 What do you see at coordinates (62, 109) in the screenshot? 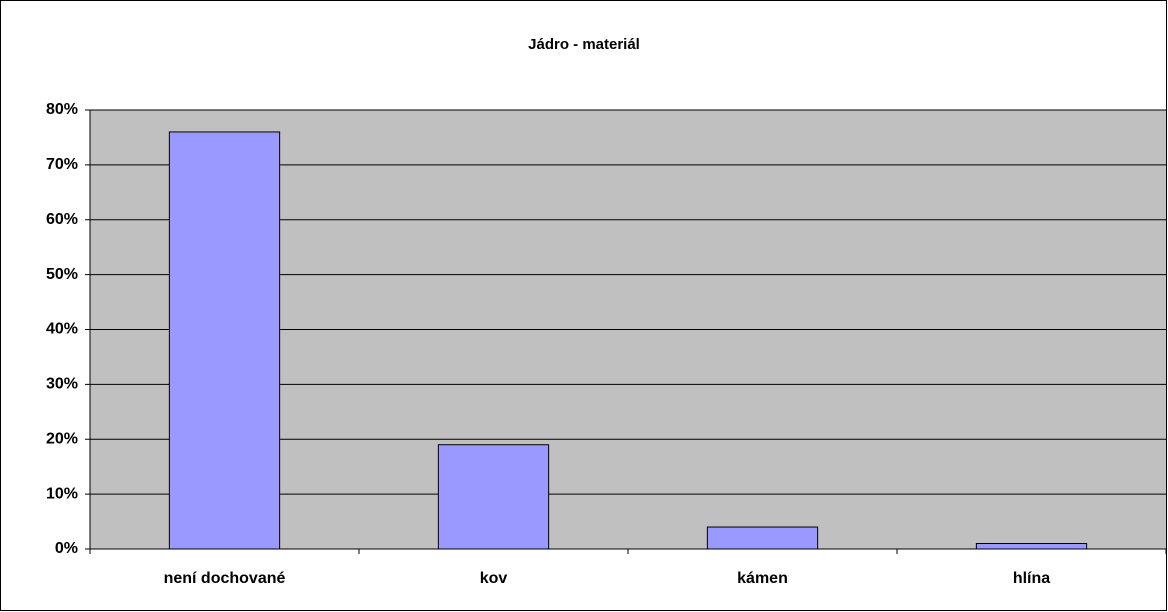
I see `y-tick-label: 80%` at bounding box center [62, 109].